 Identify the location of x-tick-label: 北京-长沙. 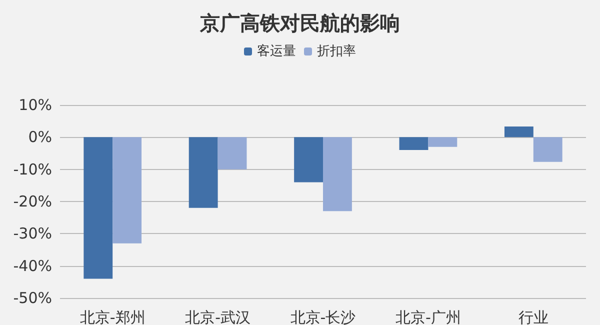
(323, 316).